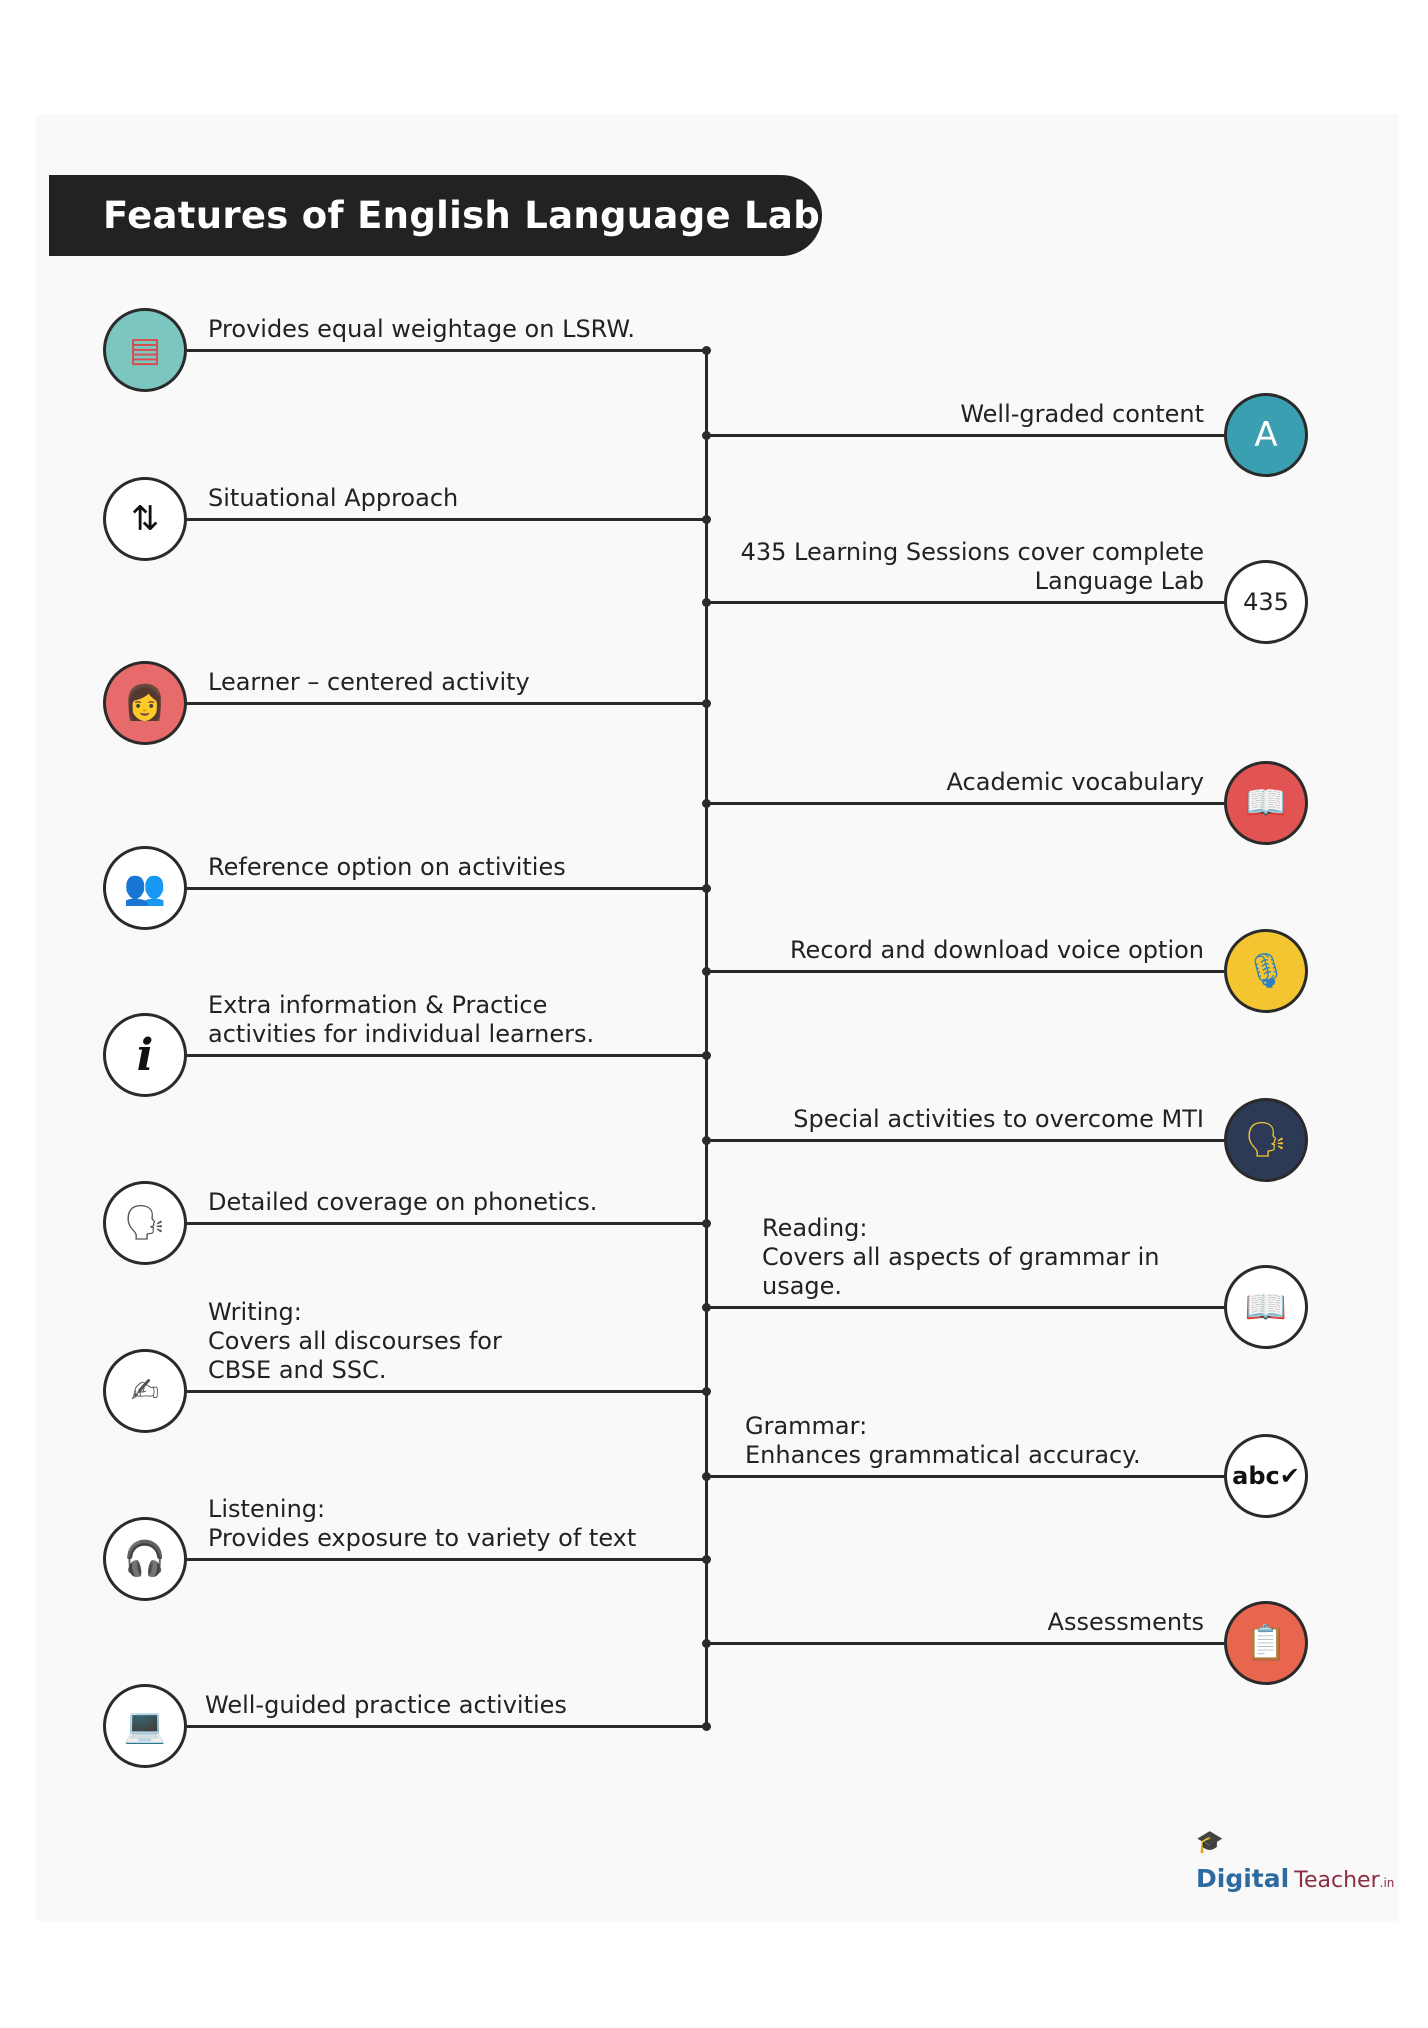  I want to click on feature-label-line: activities for individual learners., so click(401, 1034).